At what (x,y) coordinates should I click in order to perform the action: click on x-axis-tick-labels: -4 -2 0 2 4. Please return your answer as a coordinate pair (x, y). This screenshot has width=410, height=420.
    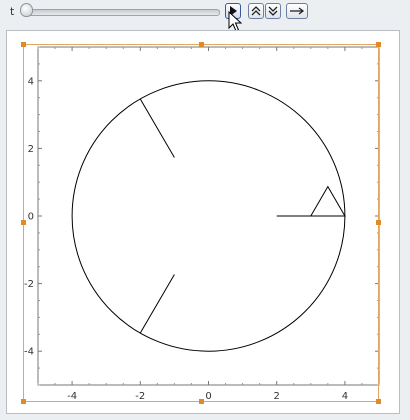
    Looking at the image, I should click on (207, 396).